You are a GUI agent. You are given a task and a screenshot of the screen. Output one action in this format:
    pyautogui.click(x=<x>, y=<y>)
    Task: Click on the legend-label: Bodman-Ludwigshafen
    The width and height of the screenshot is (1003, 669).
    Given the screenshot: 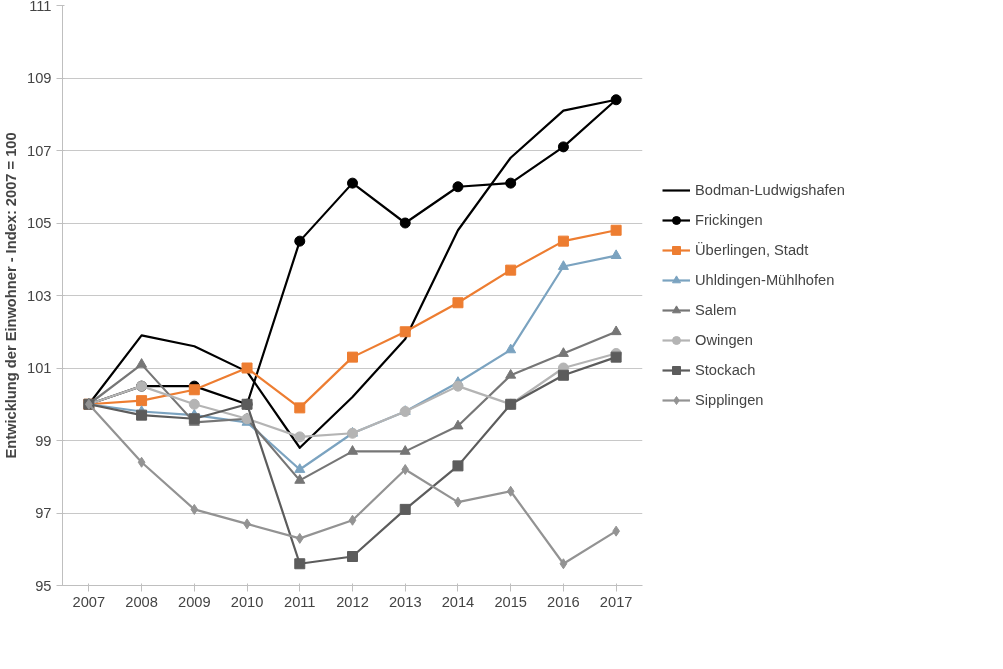 What is the action you would take?
    pyautogui.click(x=770, y=190)
    